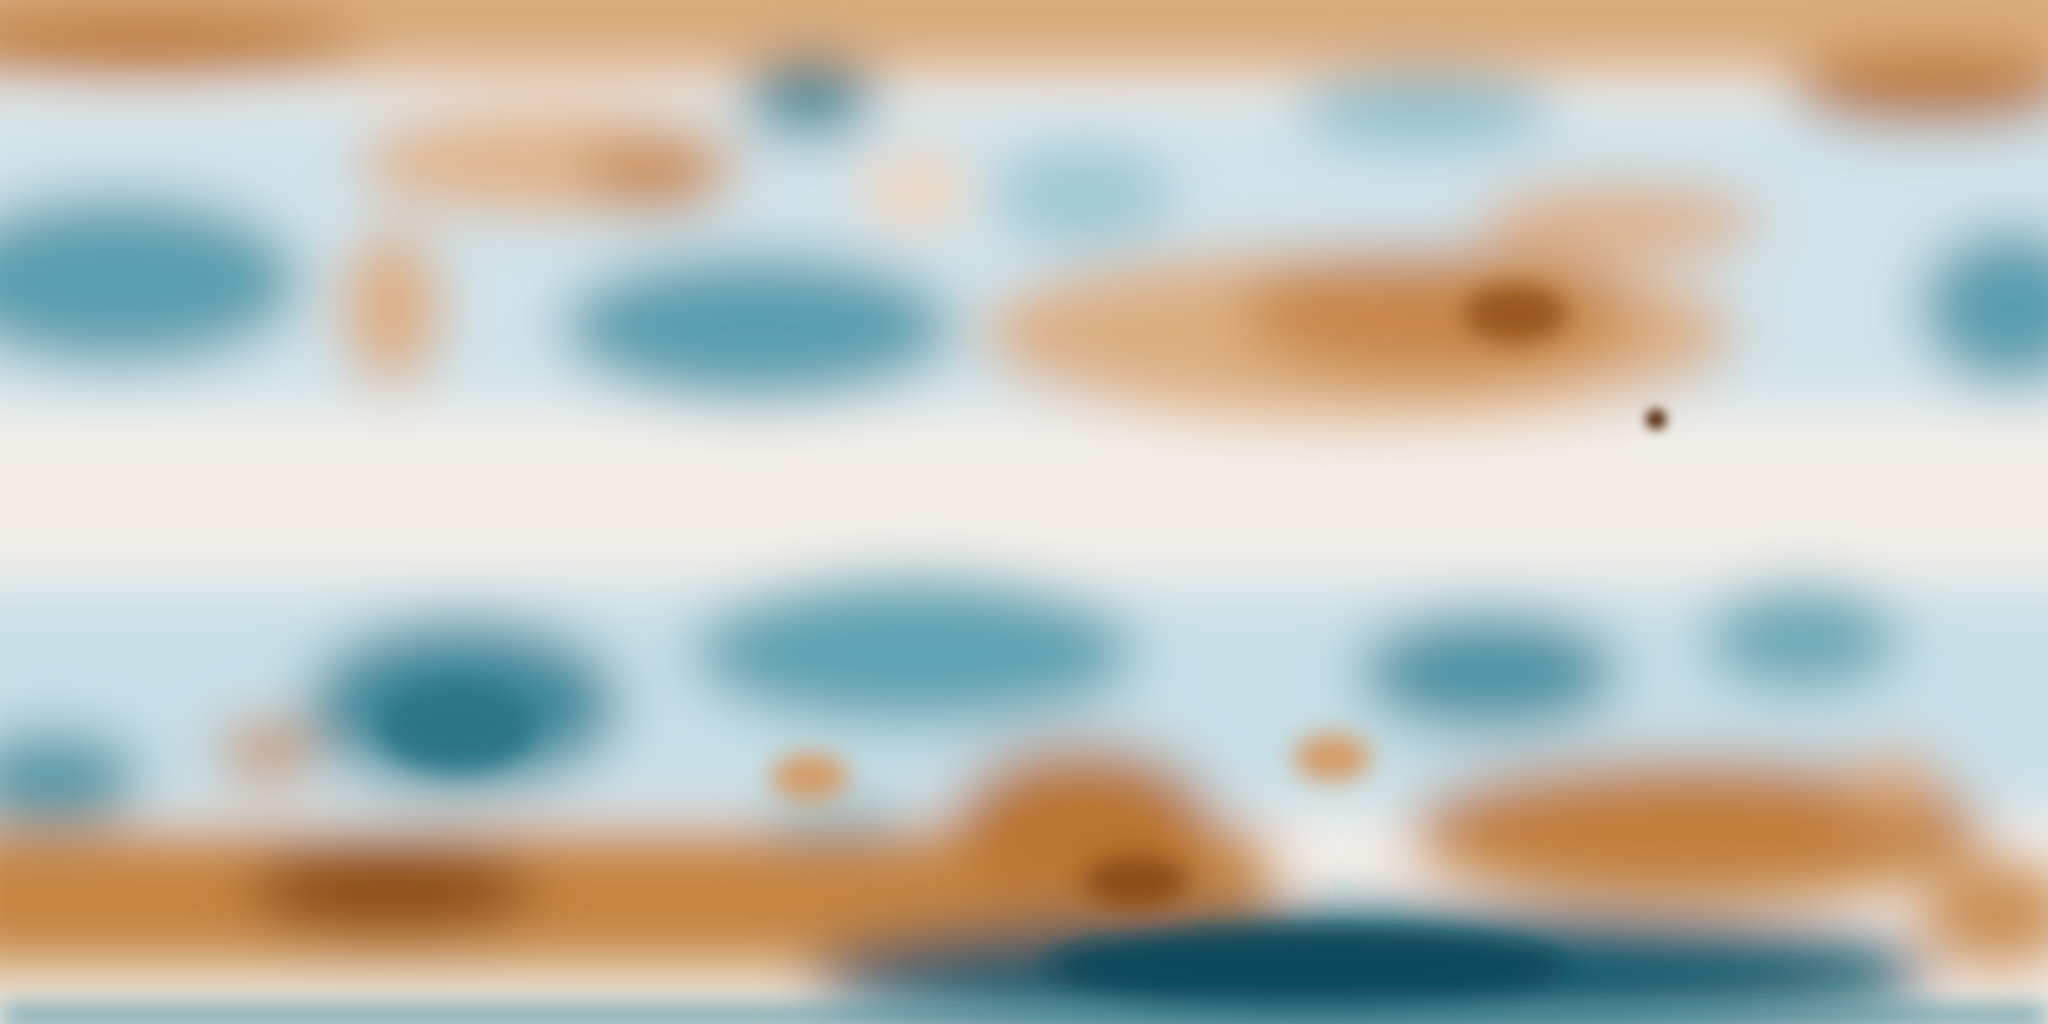 The image size is (2048, 1024). I want to click on warm-spot, so click(1656, 419).